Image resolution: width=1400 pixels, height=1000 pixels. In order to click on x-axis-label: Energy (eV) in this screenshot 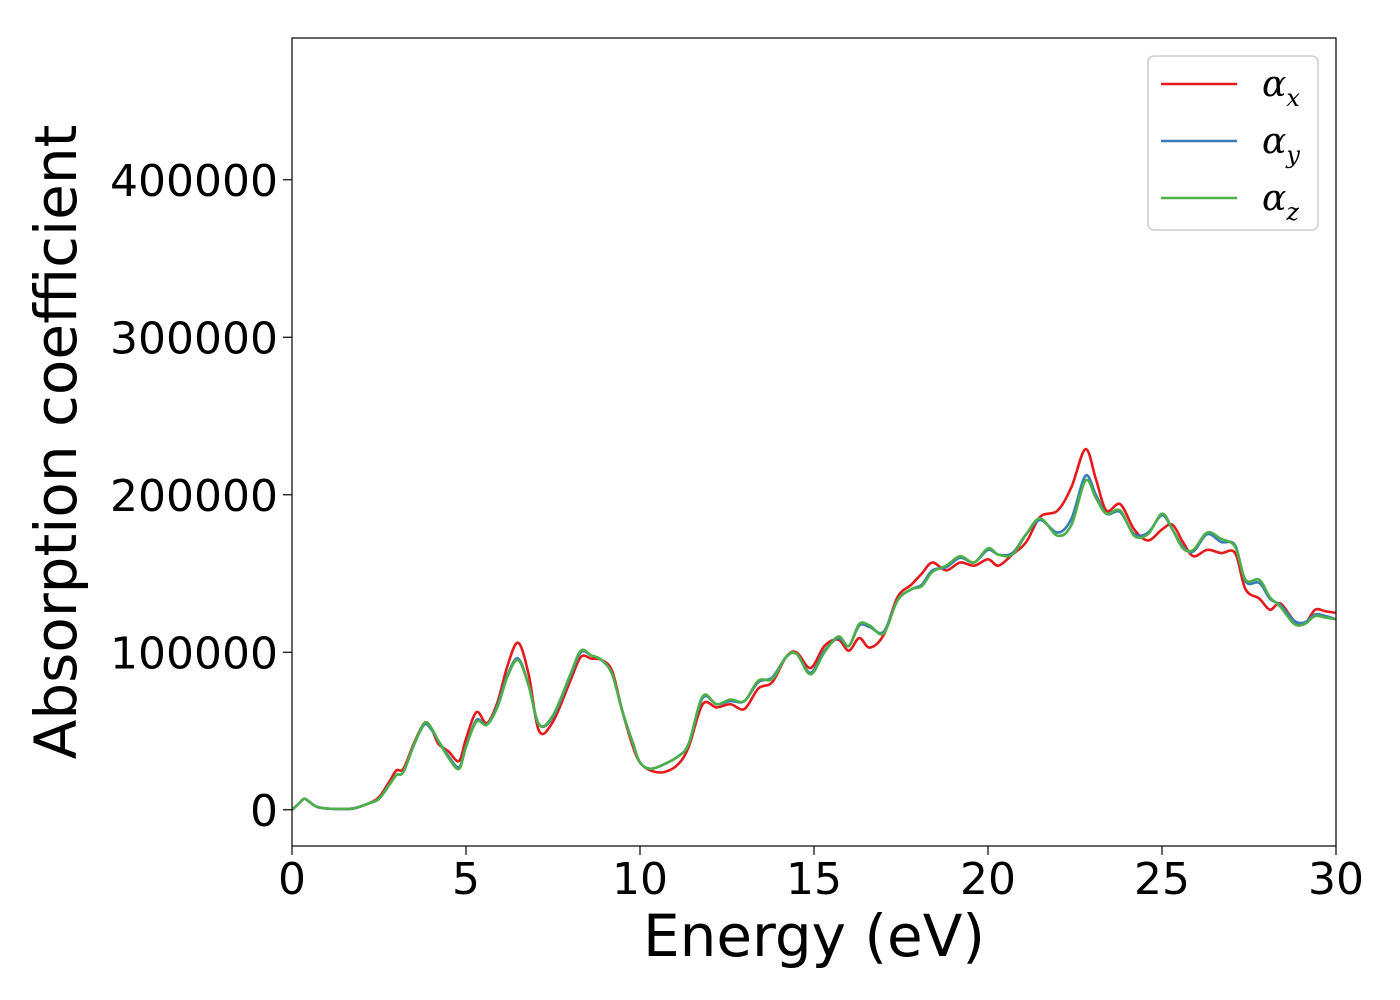, I will do `click(814, 936)`.